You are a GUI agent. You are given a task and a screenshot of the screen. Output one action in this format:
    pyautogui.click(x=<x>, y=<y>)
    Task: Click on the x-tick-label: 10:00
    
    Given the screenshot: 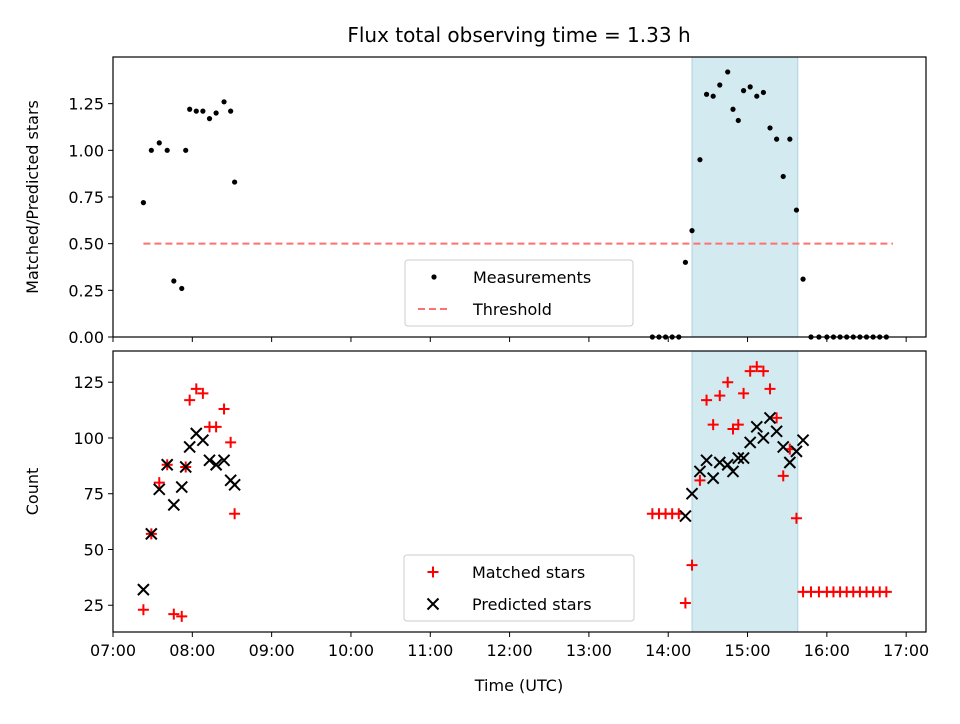 What is the action you would take?
    pyautogui.click(x=351, y=650)
    